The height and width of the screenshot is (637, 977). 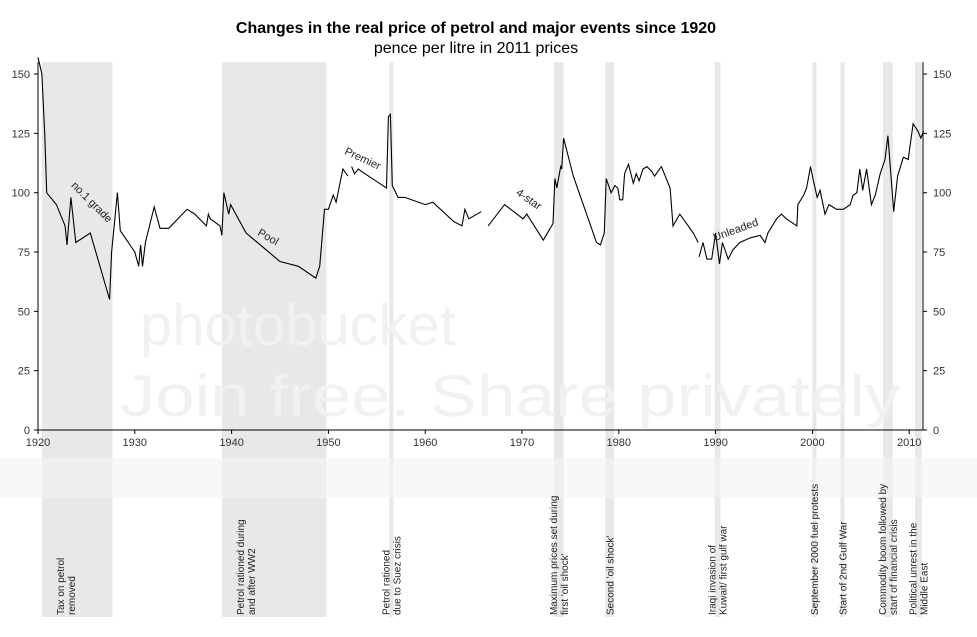 I want to click on y-tick-label-right: 75, so click(x=939, y=253).